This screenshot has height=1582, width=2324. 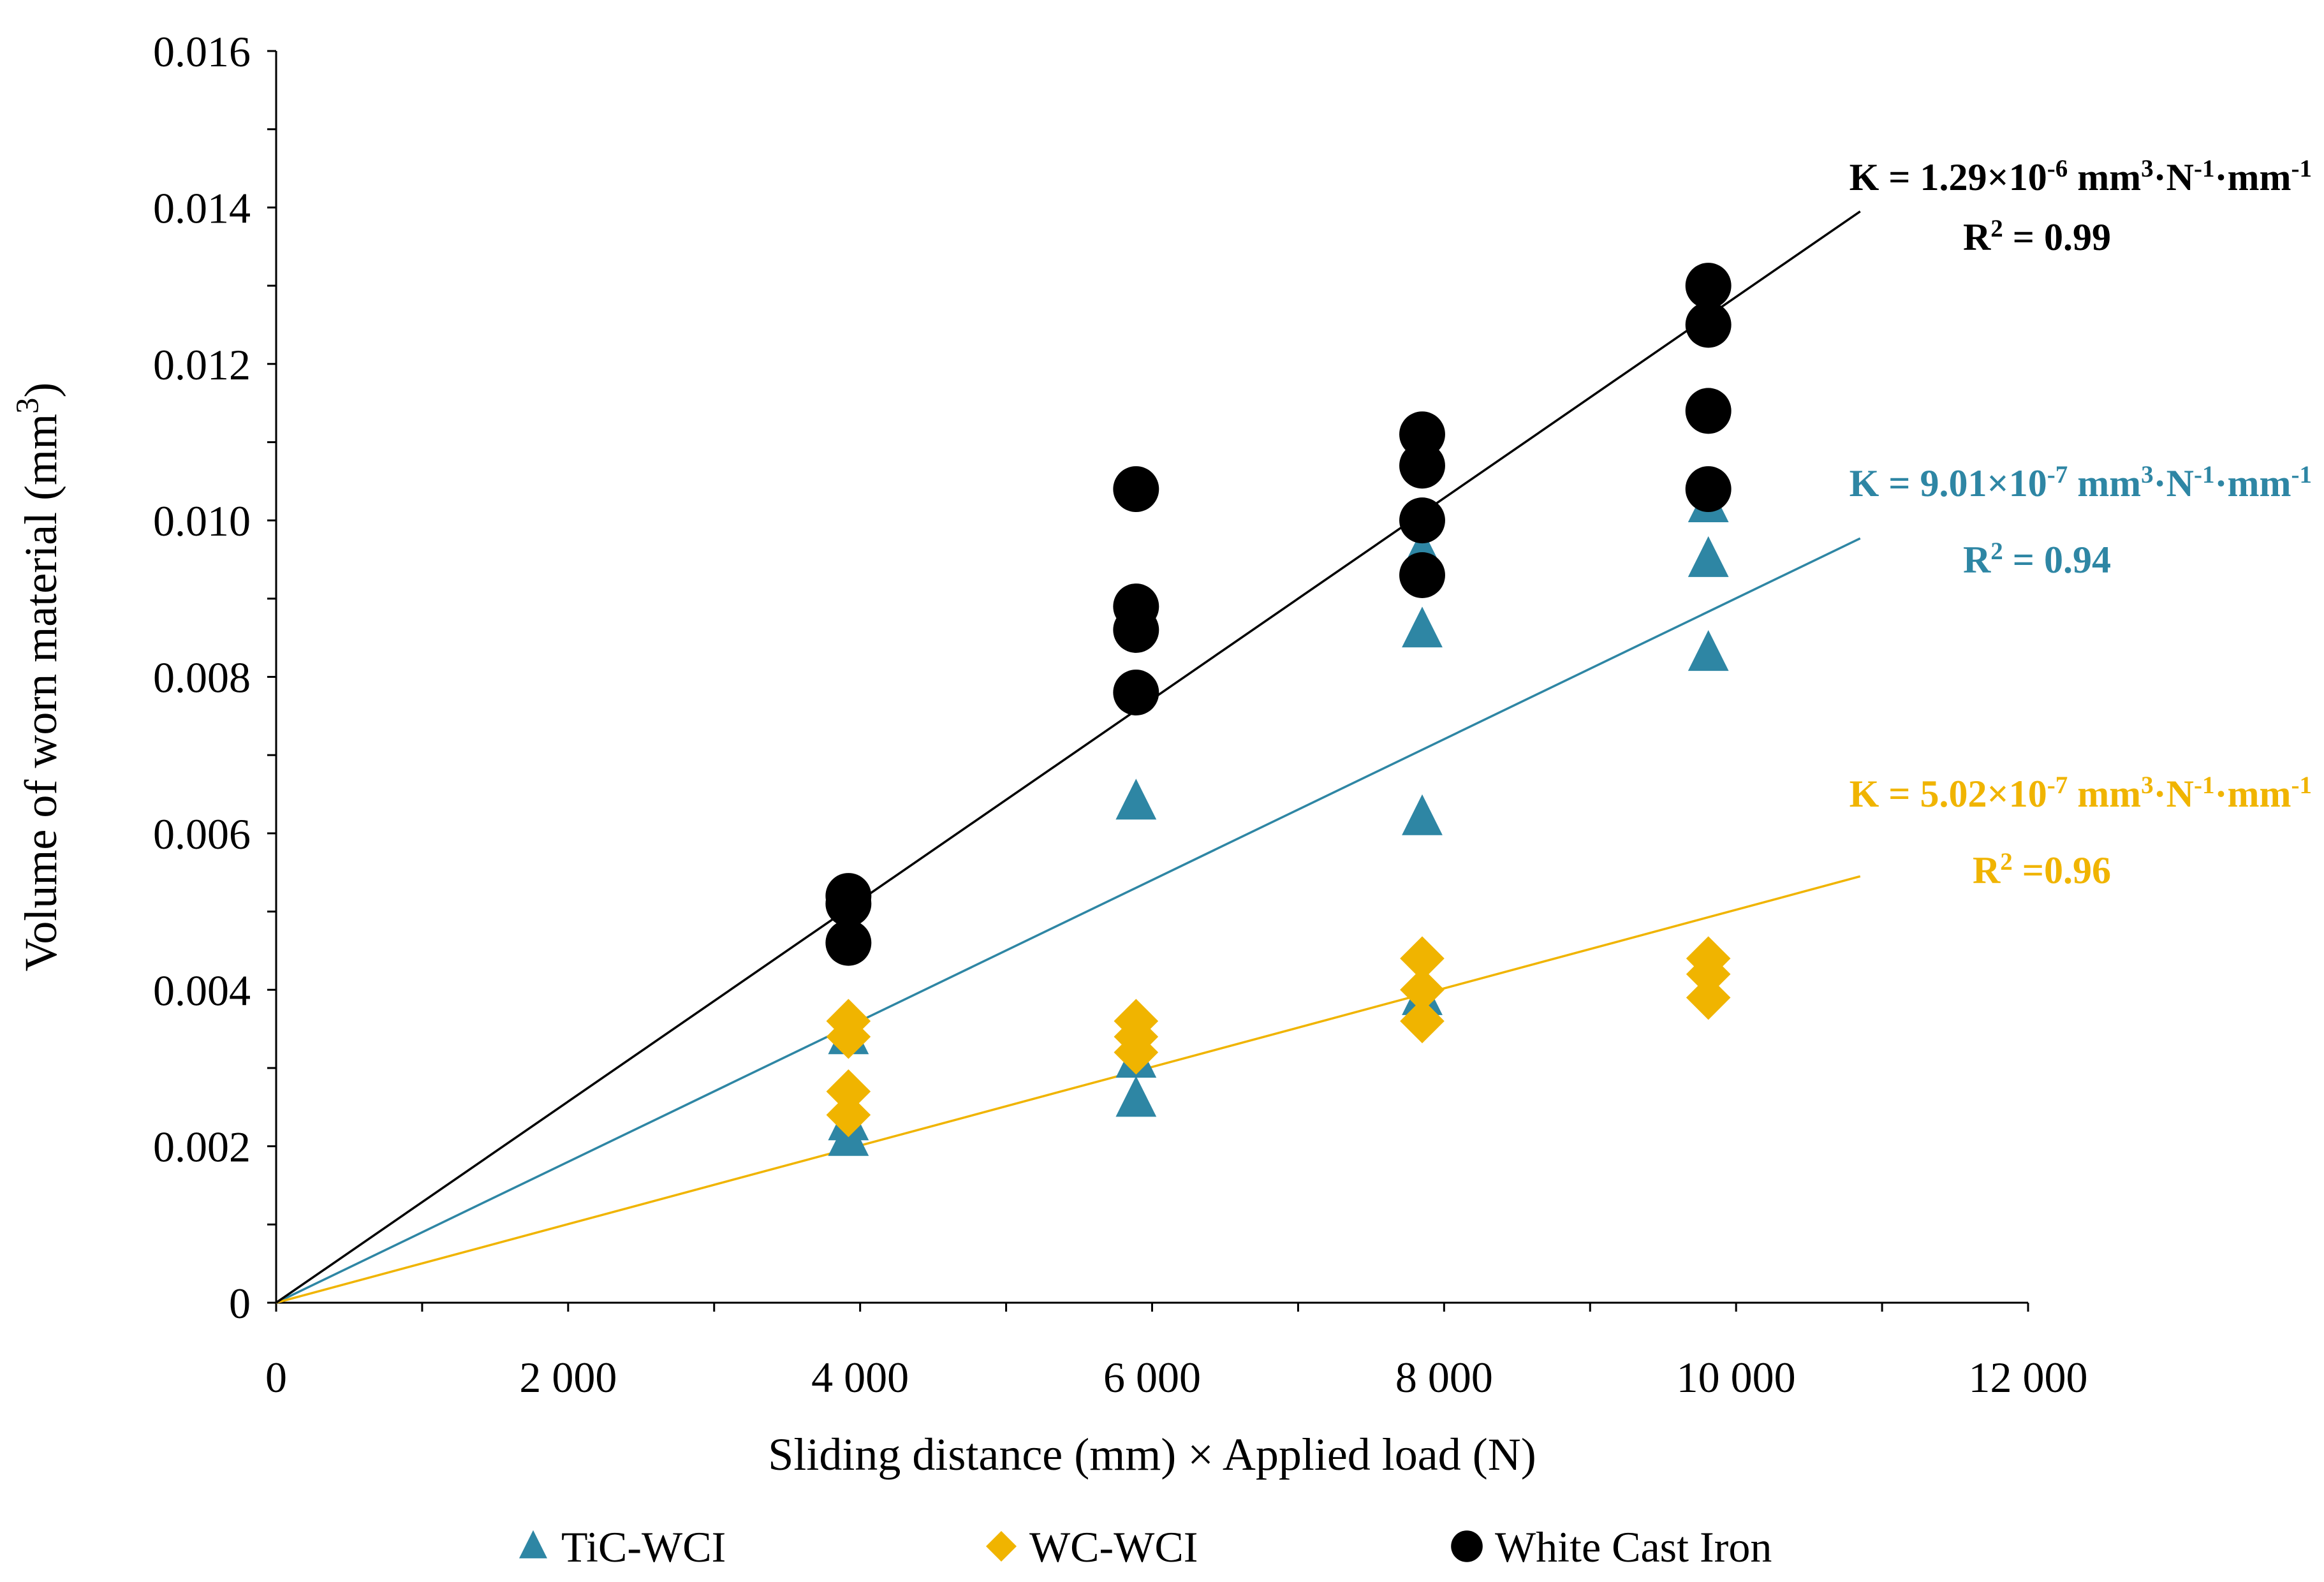 I want to click on r-squared-annotation: R2 =0.96, so click(x=2042, y=870).